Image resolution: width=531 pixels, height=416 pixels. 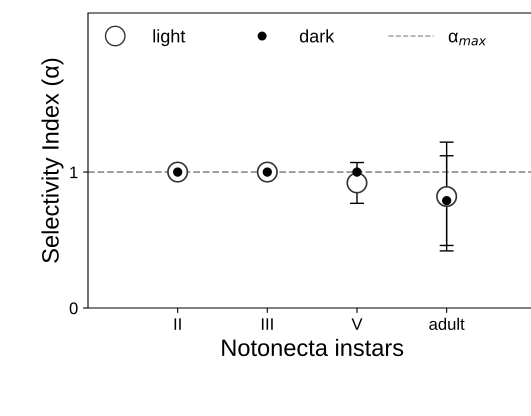 What do you see at coordinates (317, 36) in the screenshot?
I see `legend-label: dark` at bounding box center [317, 36].